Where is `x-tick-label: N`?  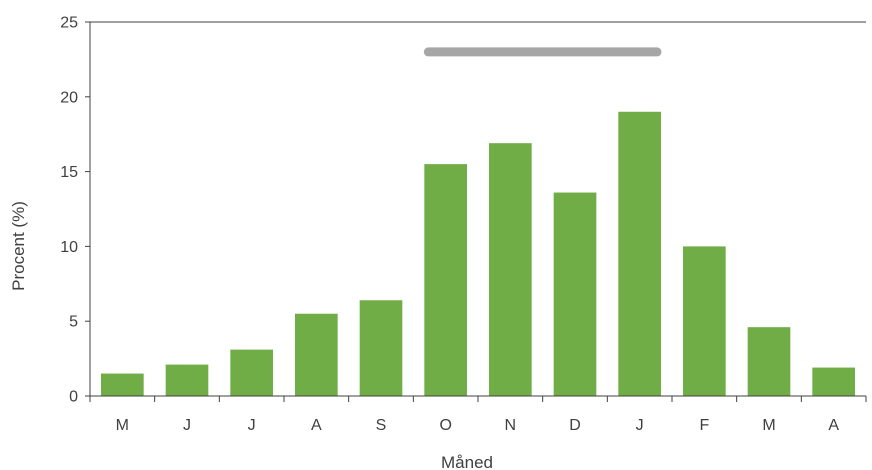
x-tick-label: N is located at coordinates (511, 425).